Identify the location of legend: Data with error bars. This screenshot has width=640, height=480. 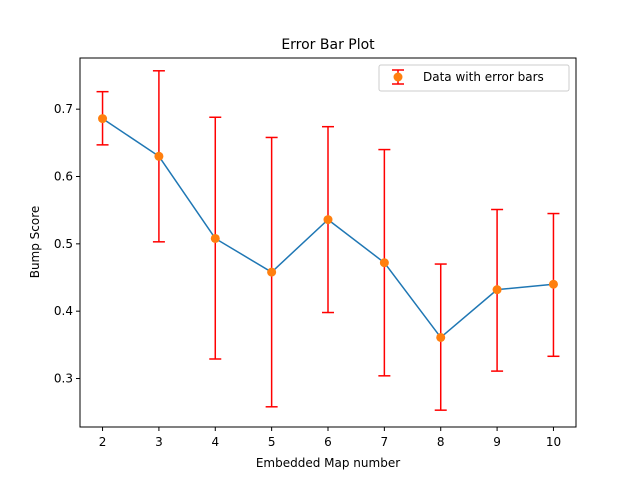
(474, 78).